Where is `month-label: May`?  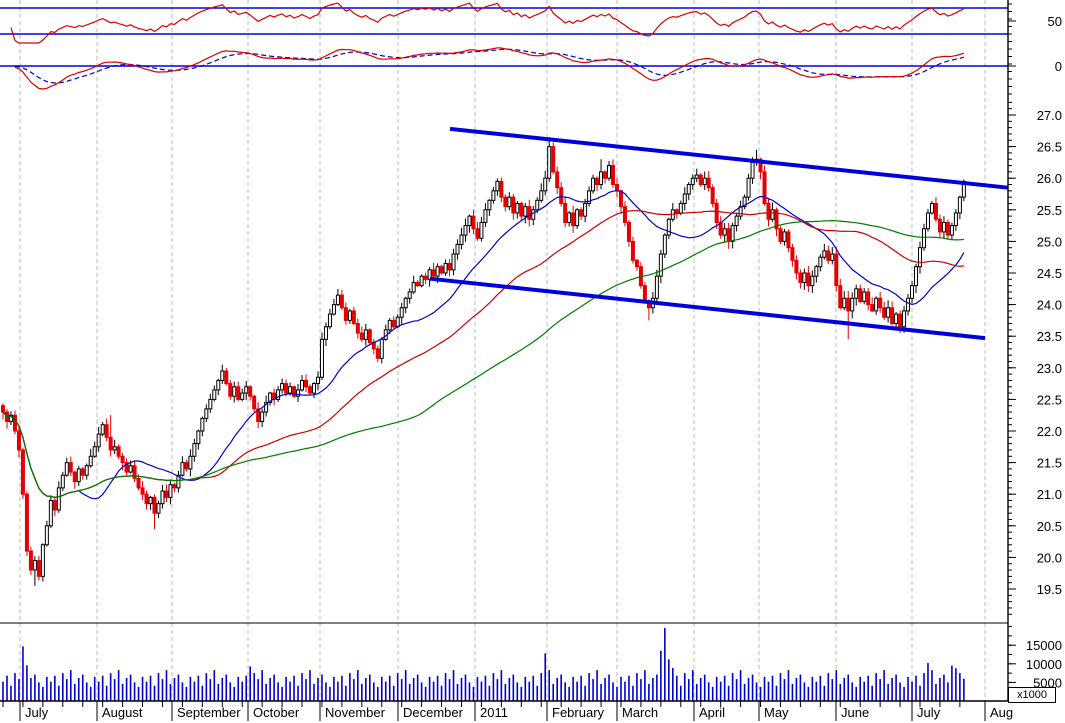
month-label: May is located at coordinates (776, 712).